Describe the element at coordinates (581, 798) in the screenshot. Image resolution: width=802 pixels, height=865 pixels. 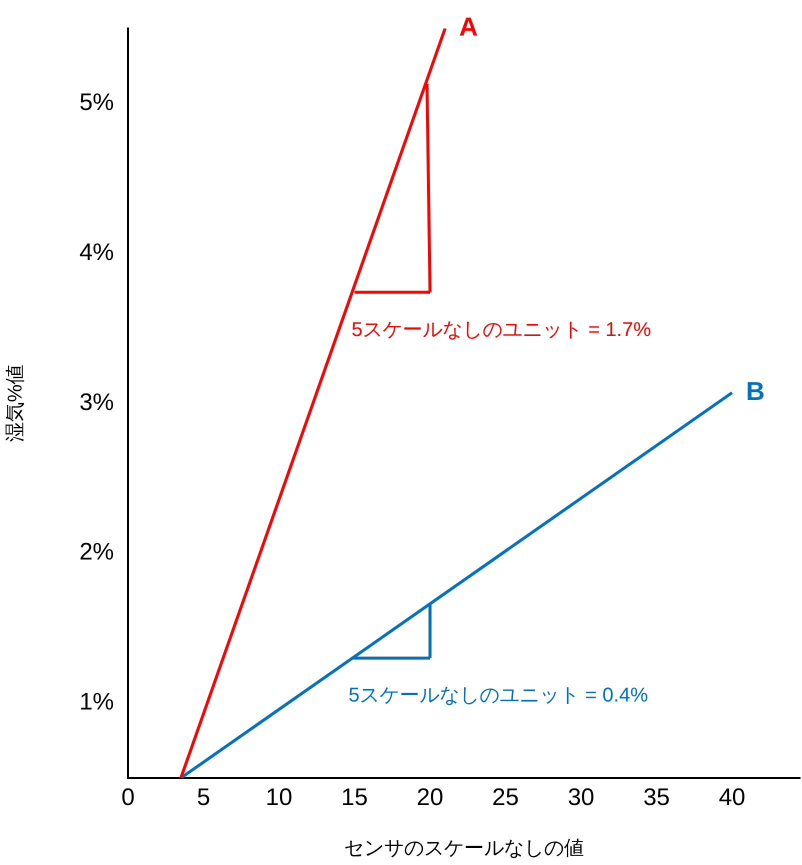
I see `x-tick-label: 30` at that location.